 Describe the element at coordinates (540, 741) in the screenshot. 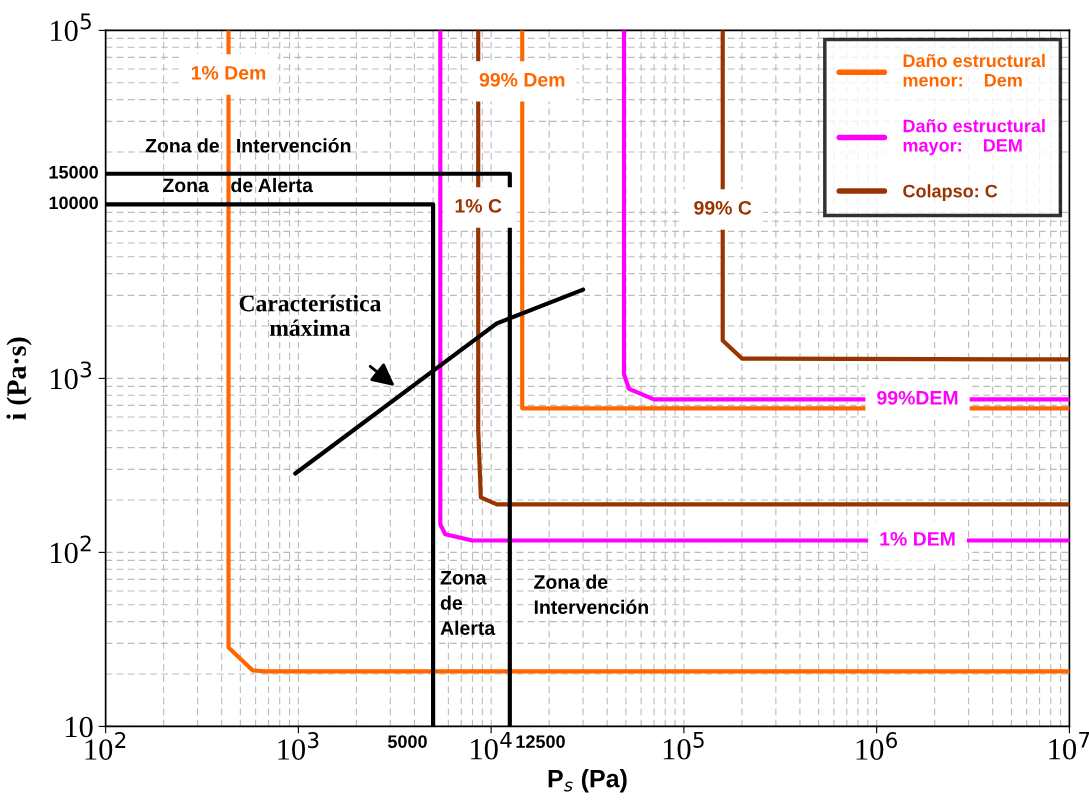

I see `annotation: 12500` at that location.